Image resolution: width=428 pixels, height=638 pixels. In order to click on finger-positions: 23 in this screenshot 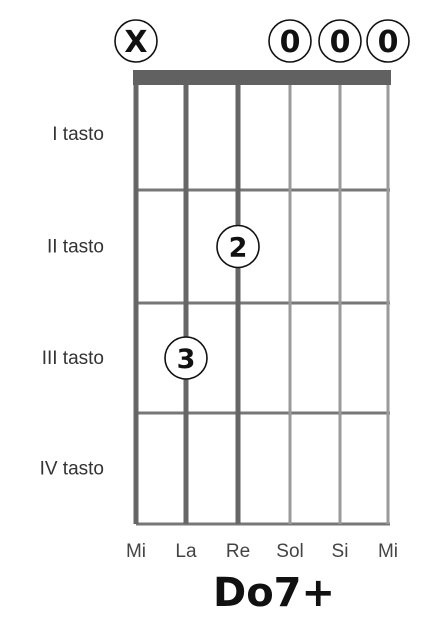, I will do `click(212, 302)`.